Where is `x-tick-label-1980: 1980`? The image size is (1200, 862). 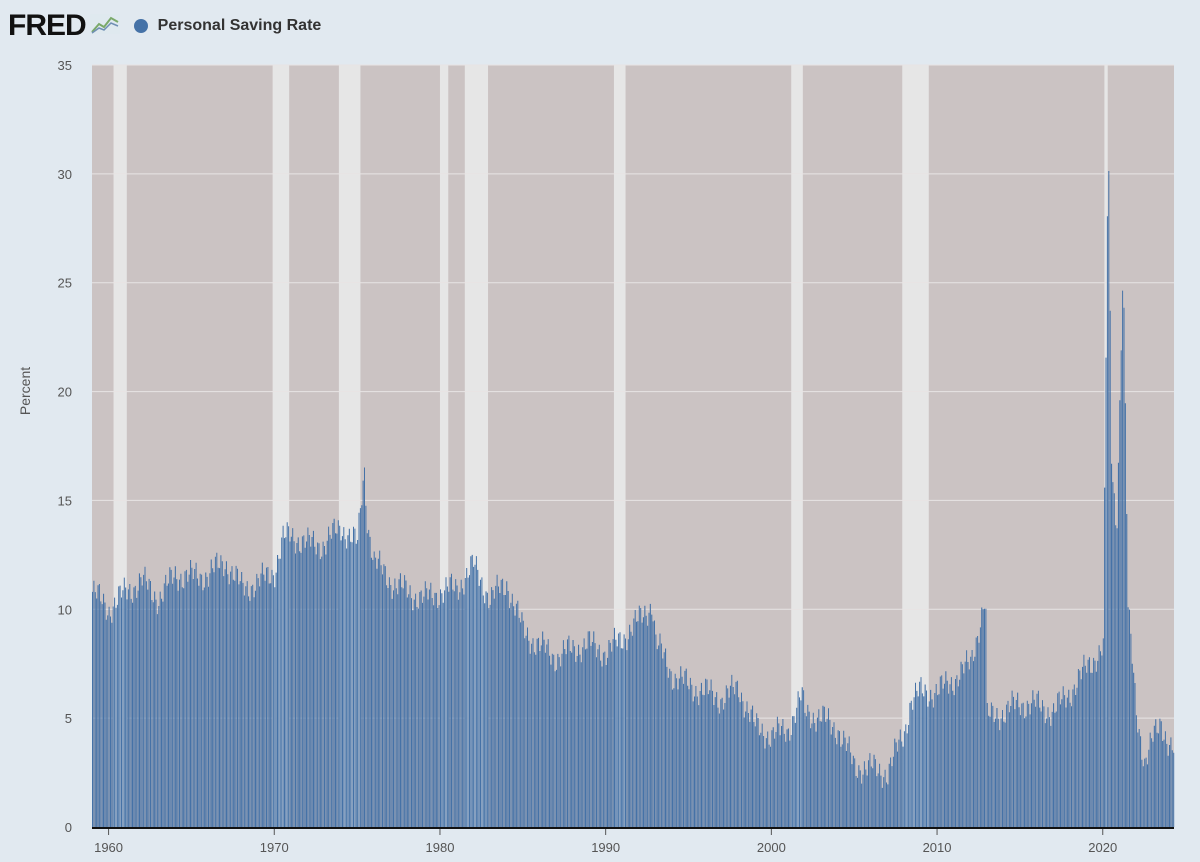 x-tick-label-1980: 1980 is located at coordinates (440, 847).